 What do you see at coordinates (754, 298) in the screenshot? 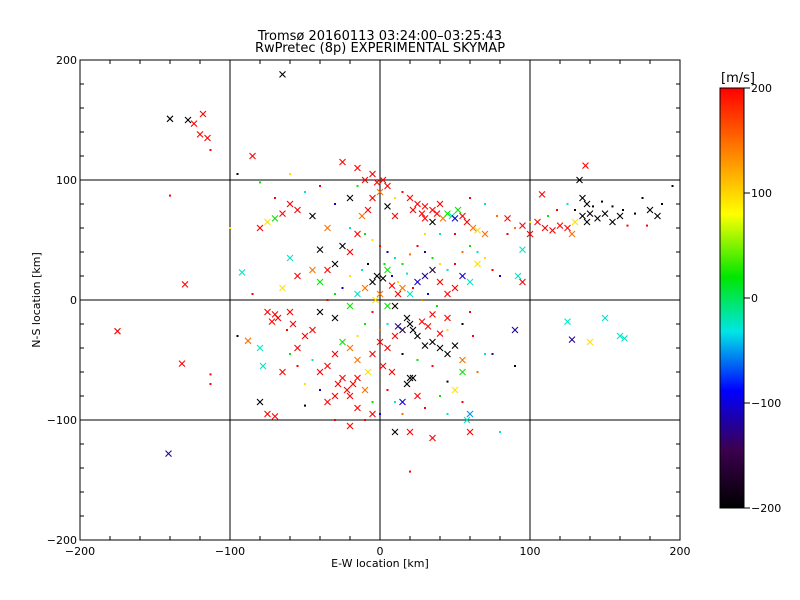
I see `colorbar-tick-label: 0` at bounding box center [754, 298].